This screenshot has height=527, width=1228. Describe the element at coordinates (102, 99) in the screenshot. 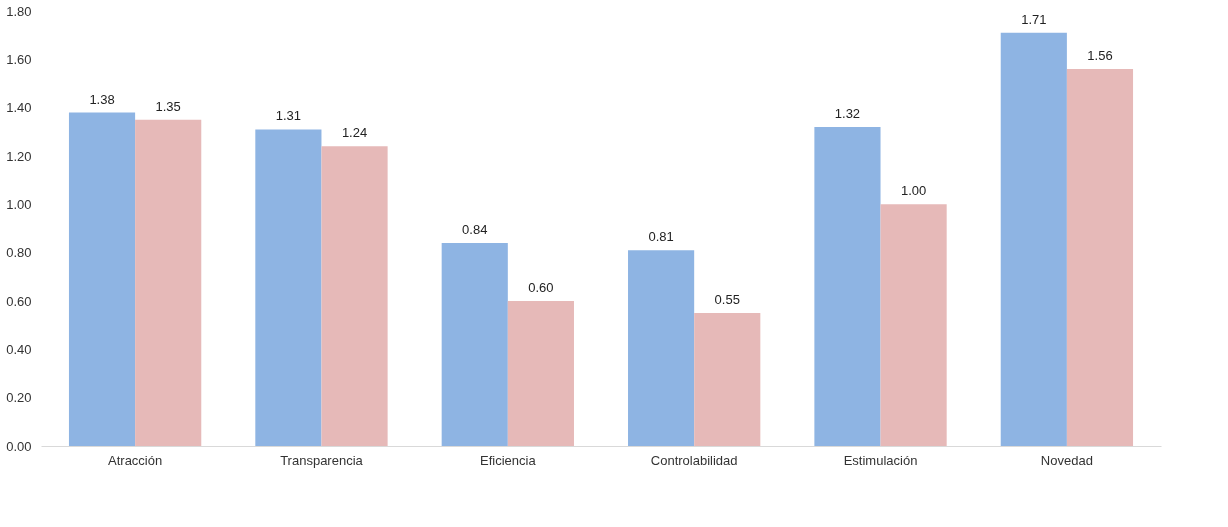

I see `data-label: 1.38` at that location.